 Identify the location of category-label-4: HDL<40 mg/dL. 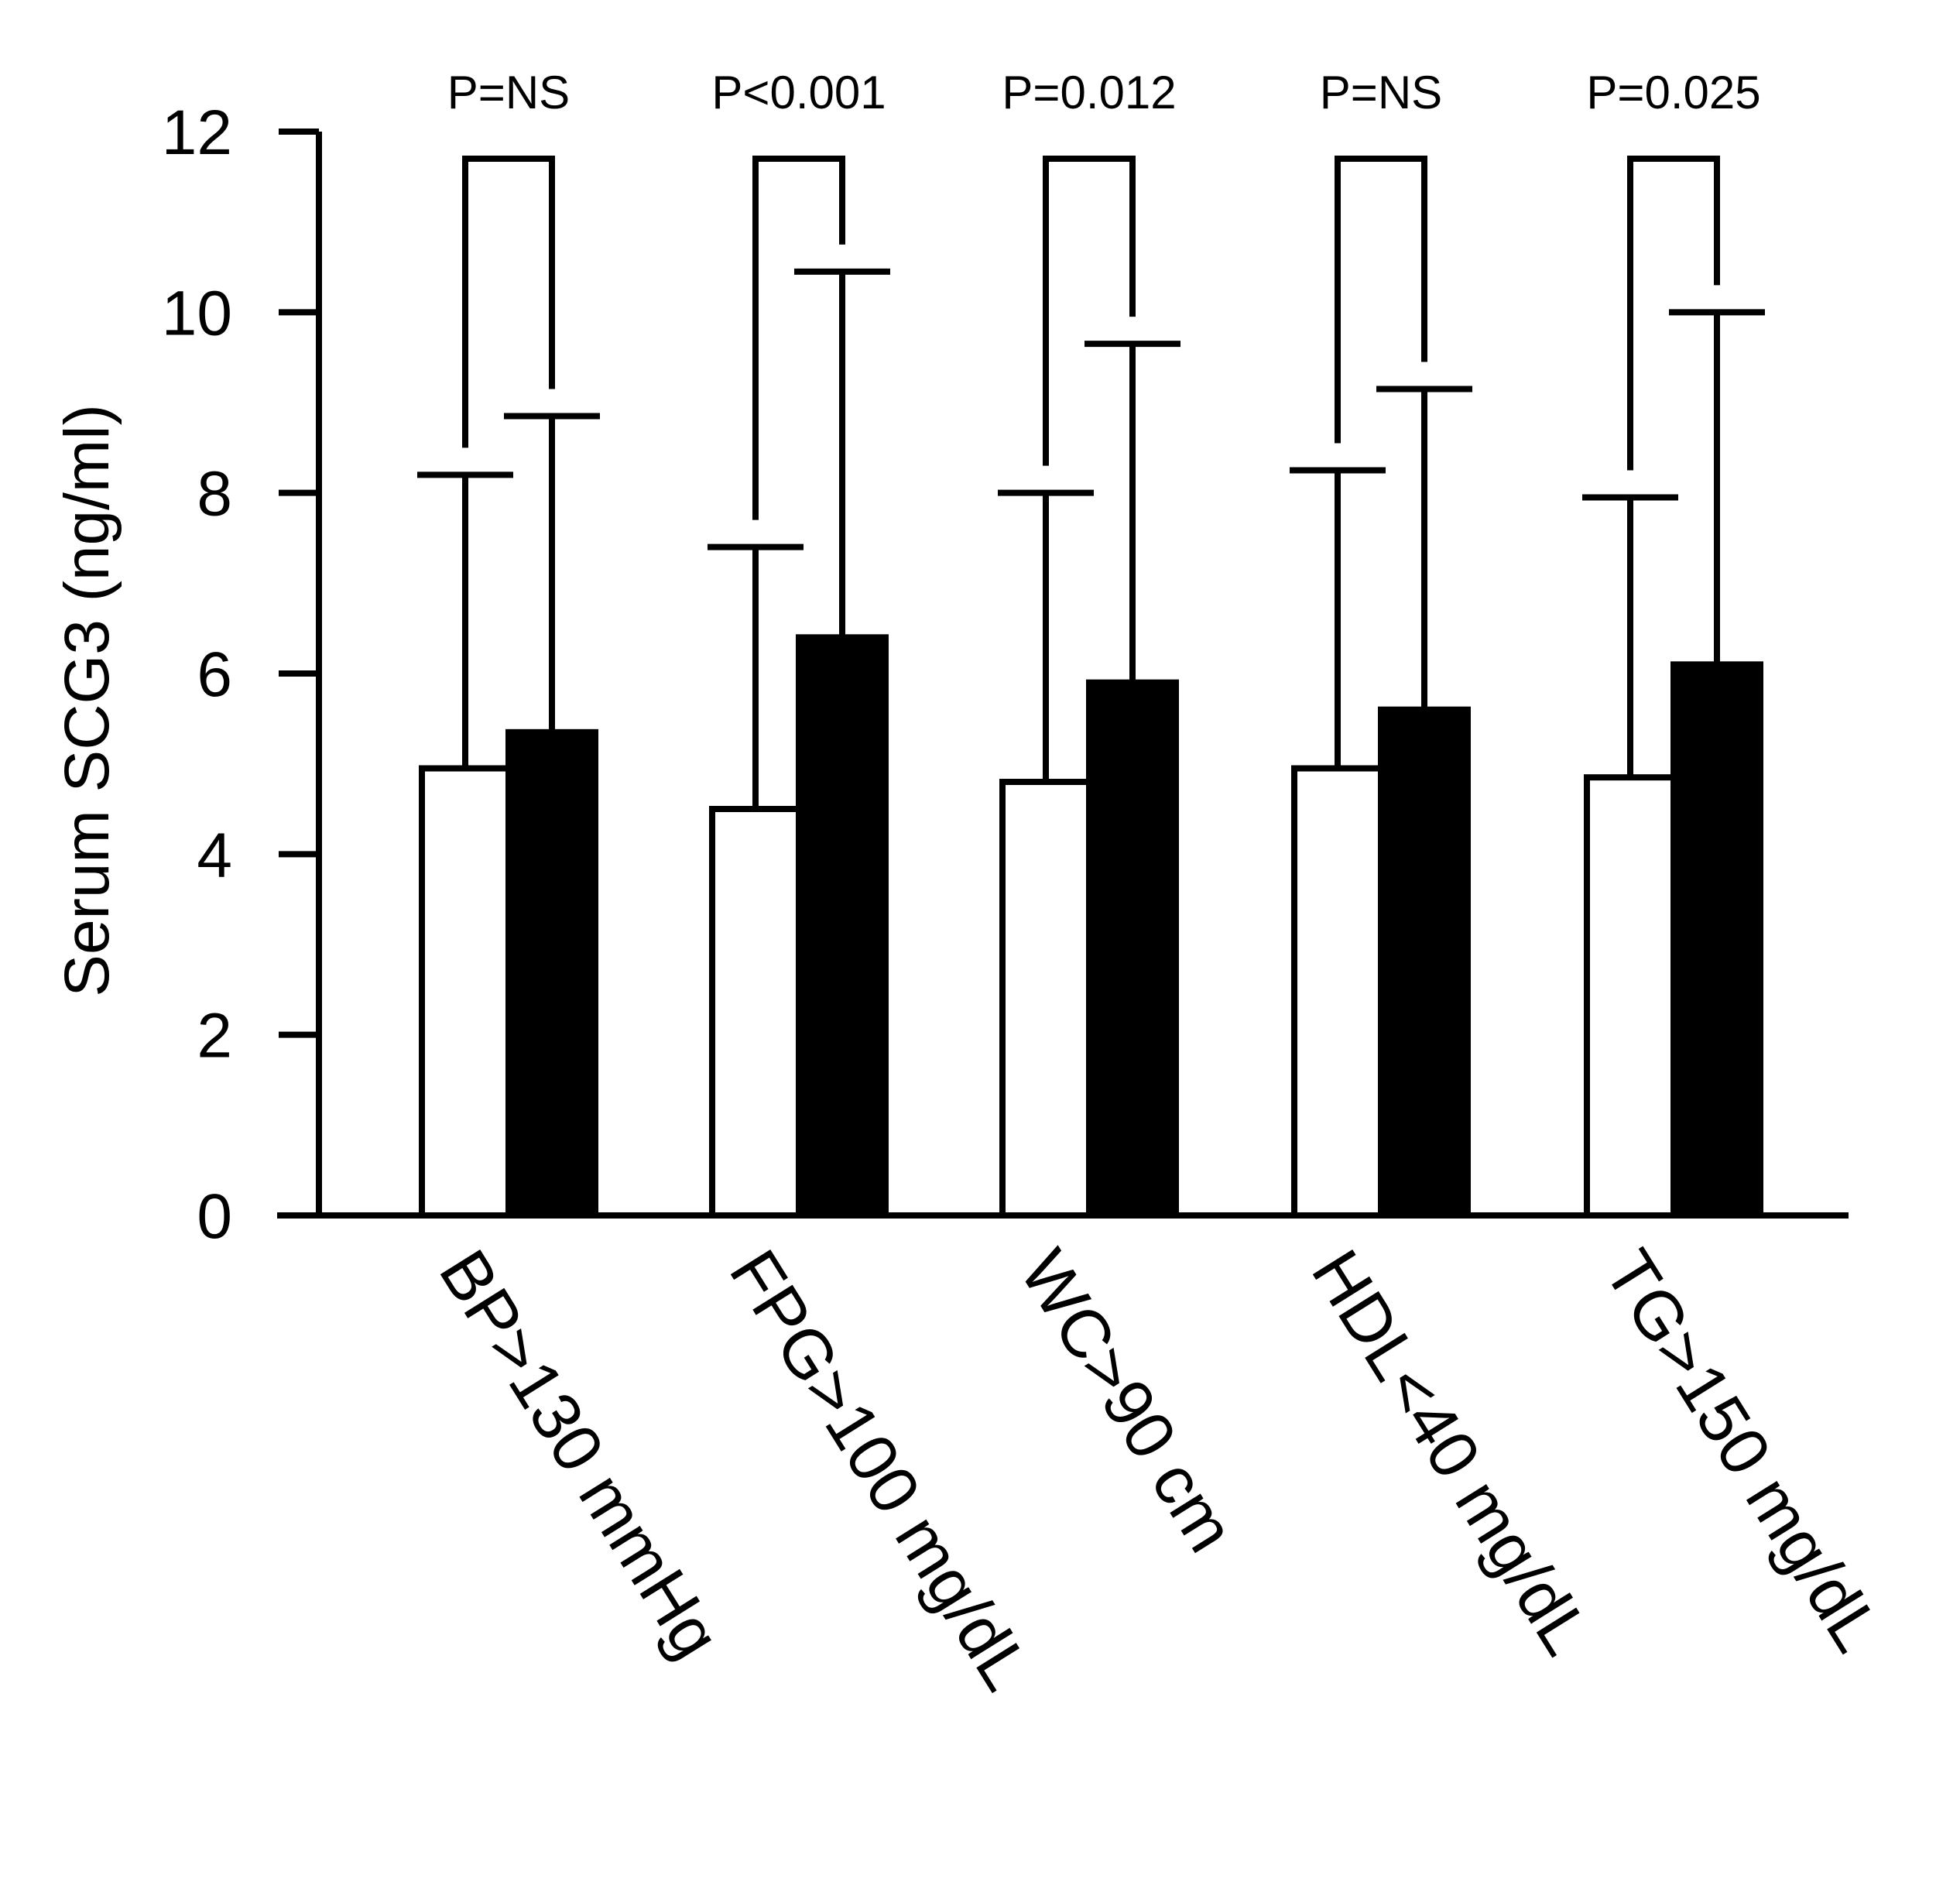
(1451, 1452).